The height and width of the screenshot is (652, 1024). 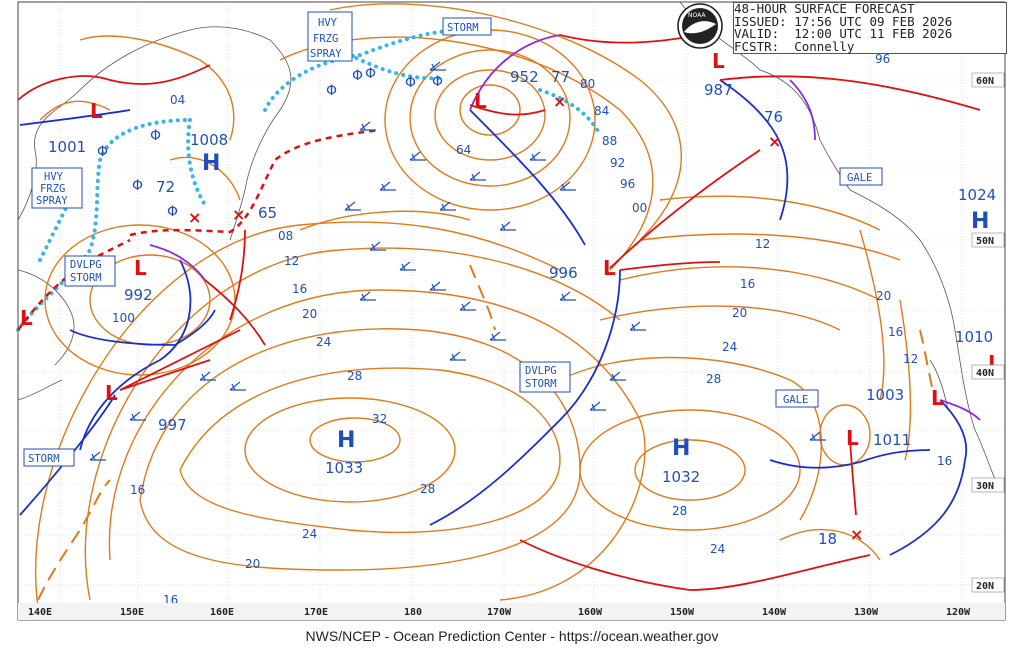 I want to click on warning-gale-1: GALE, so click(x=861, y=176).